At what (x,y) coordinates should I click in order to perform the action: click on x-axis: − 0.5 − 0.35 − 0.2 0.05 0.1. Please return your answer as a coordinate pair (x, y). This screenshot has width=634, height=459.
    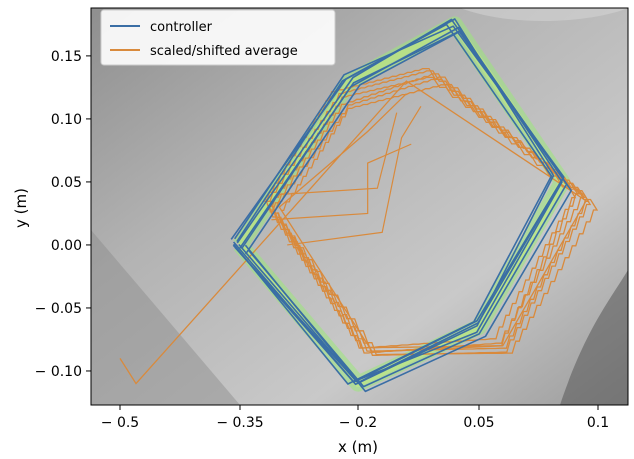
    Looking at the image, I should click on (355, 418).